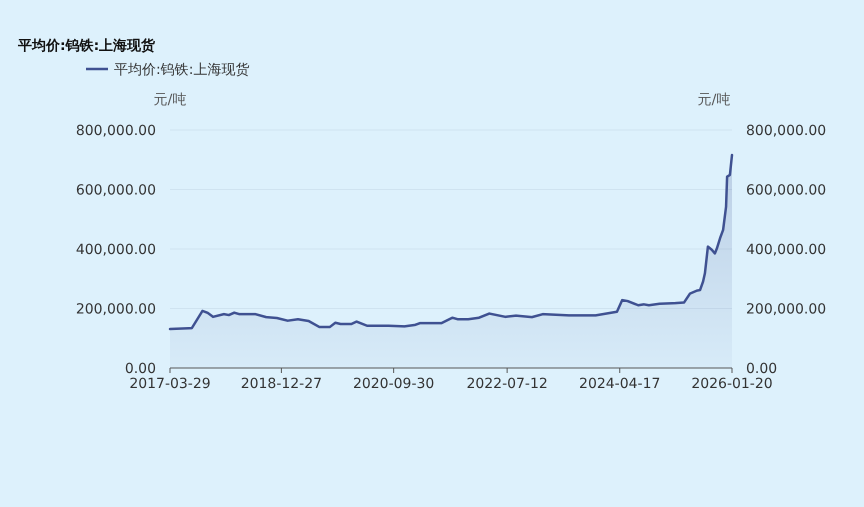 The image size is (864, 507). Describe the element at coordinates (182, 70) in the screenshot. I see `legend-label: 平均价:钨铁:上海现货` at that location.